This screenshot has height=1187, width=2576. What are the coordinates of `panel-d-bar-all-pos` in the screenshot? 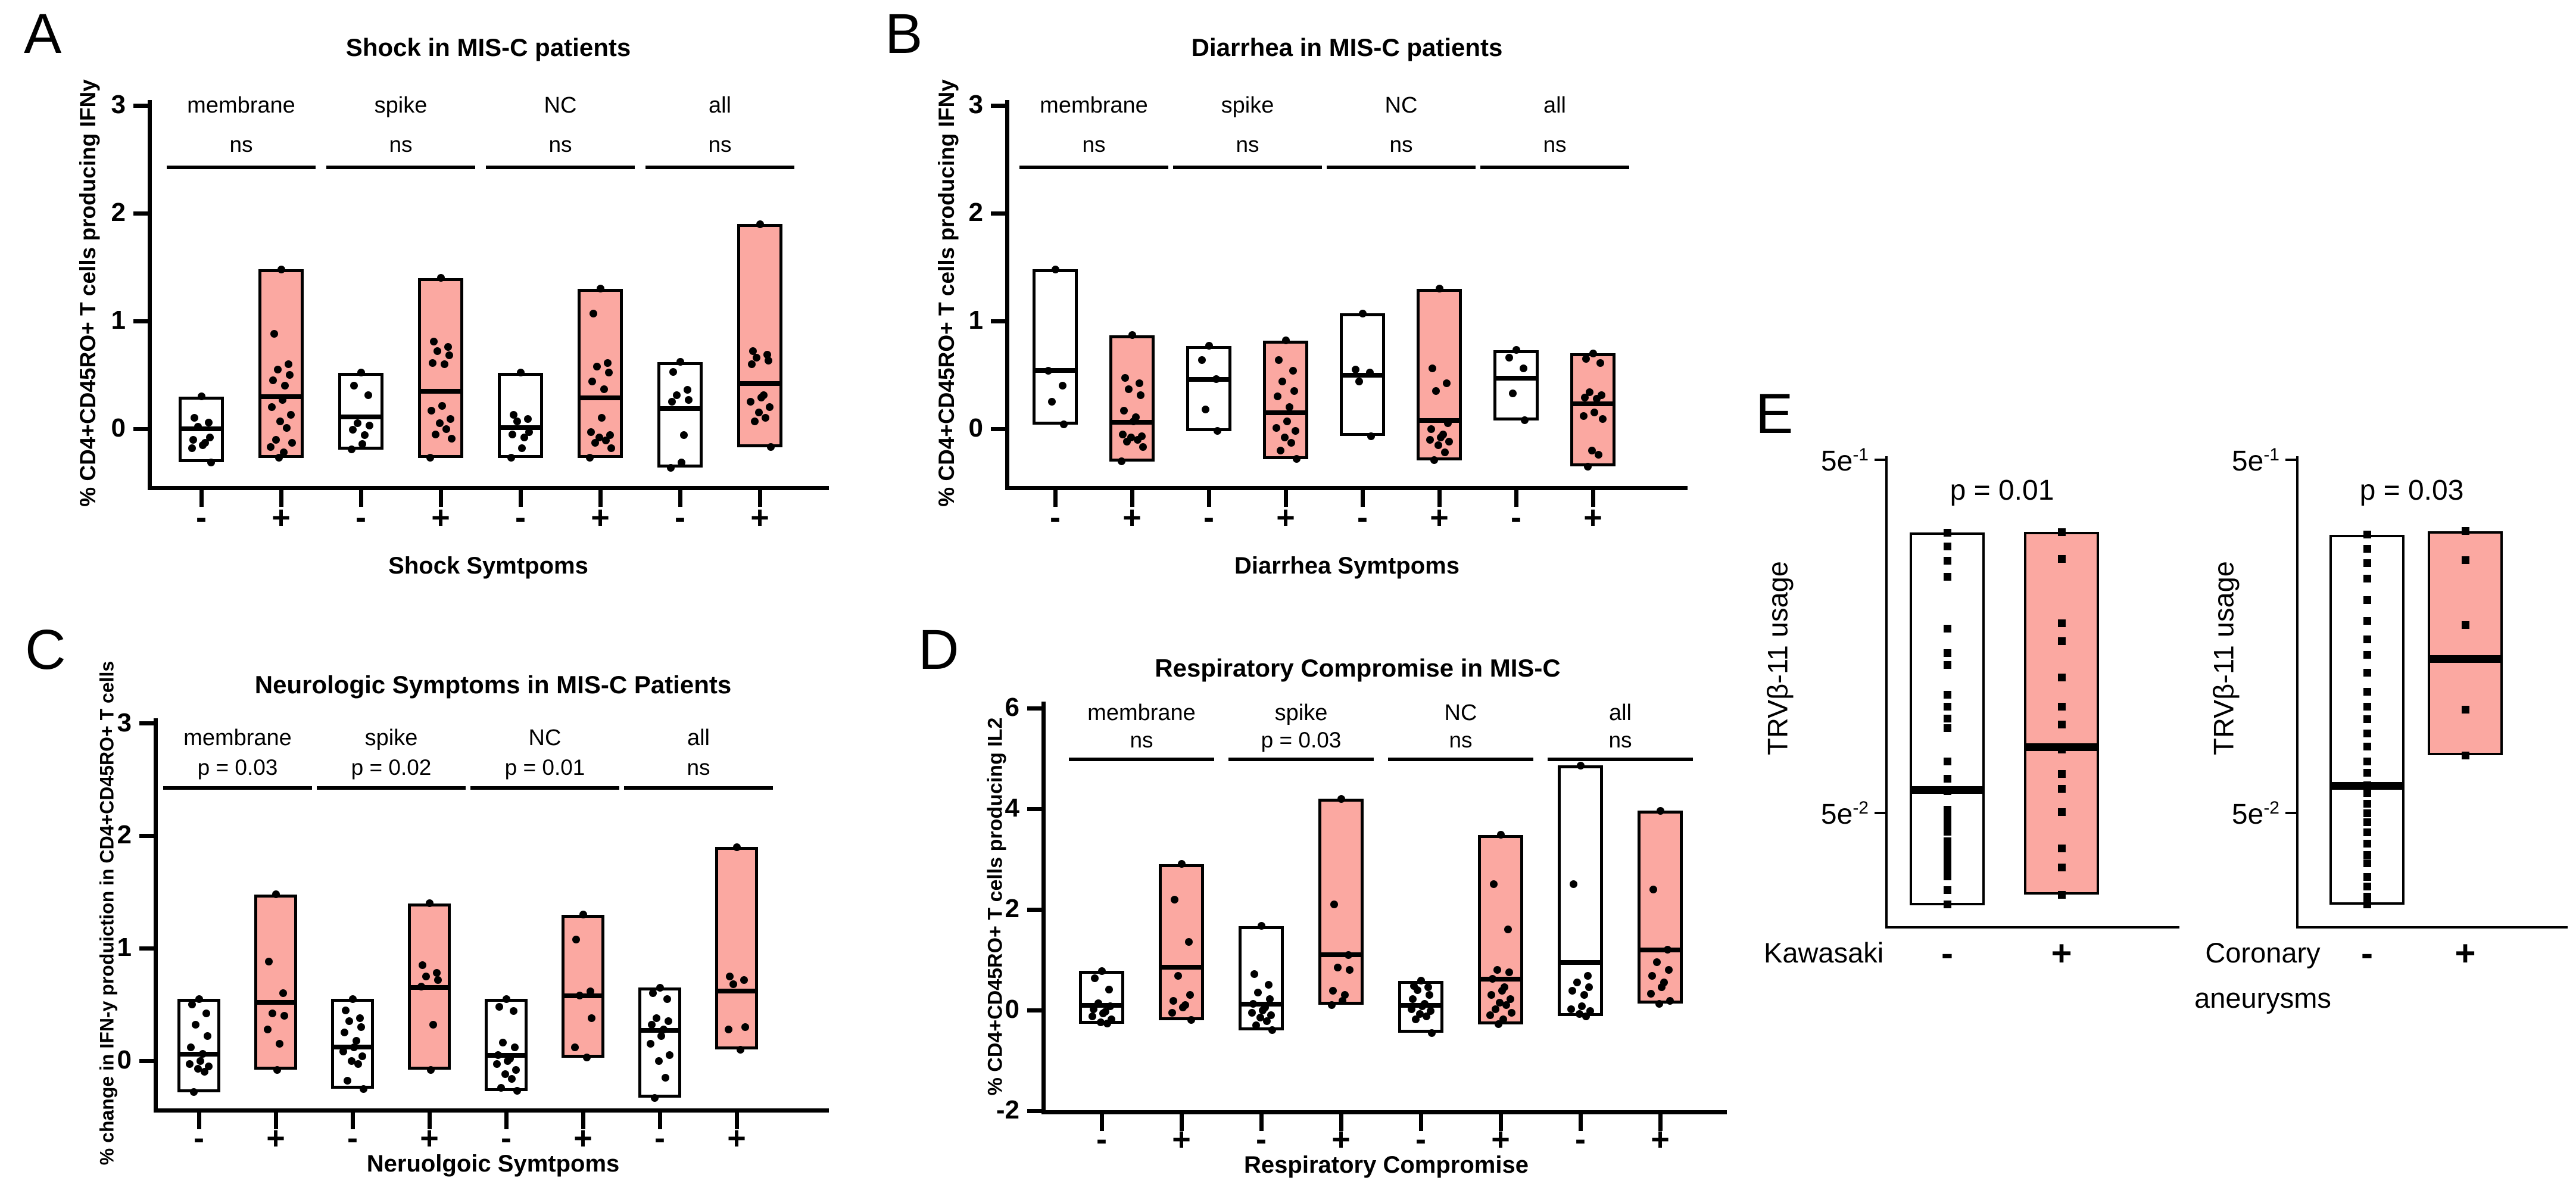 It's located at (1661, 907).